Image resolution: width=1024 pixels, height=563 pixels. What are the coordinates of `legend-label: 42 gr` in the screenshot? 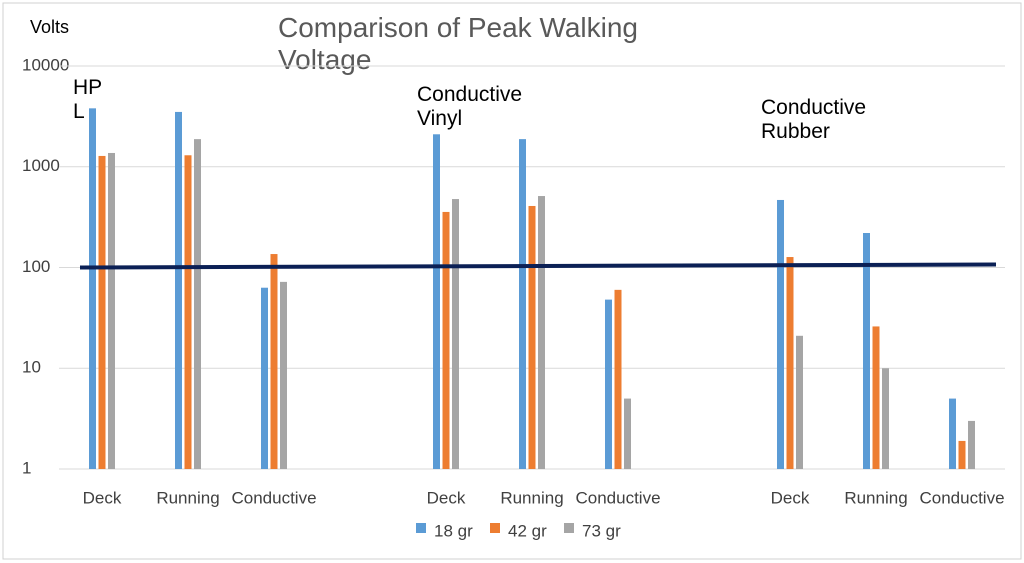 It's located at (527, 530).